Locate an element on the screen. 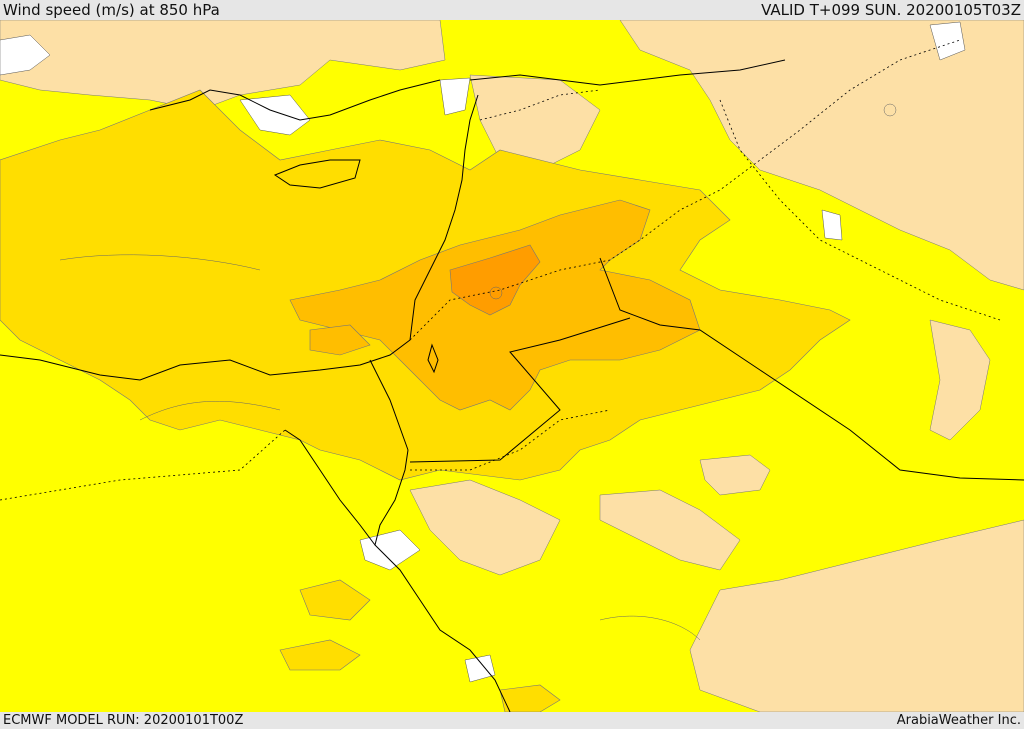 This screenshot has height=729, width=1024. credit: ArabiaWeather Inc. is located at coordinates (958, 720).